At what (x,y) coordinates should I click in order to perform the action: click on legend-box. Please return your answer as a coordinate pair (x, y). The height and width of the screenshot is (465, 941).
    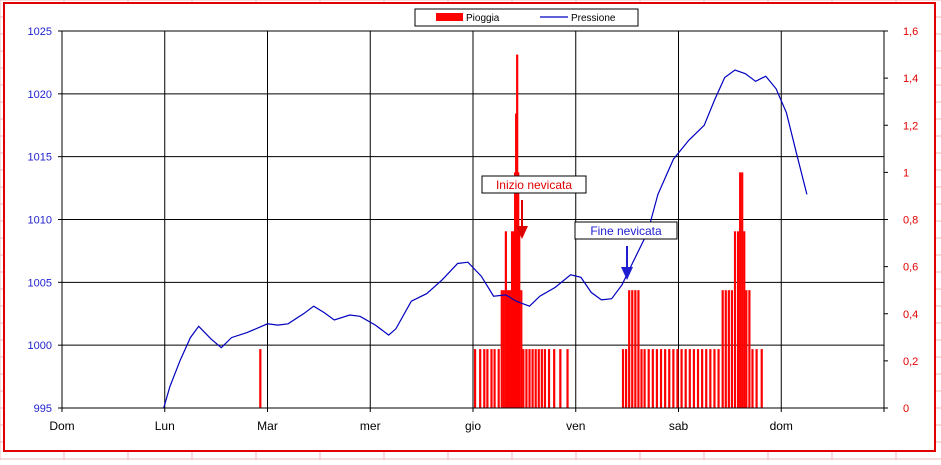
    Looking at the image, I should click on (526, 17).